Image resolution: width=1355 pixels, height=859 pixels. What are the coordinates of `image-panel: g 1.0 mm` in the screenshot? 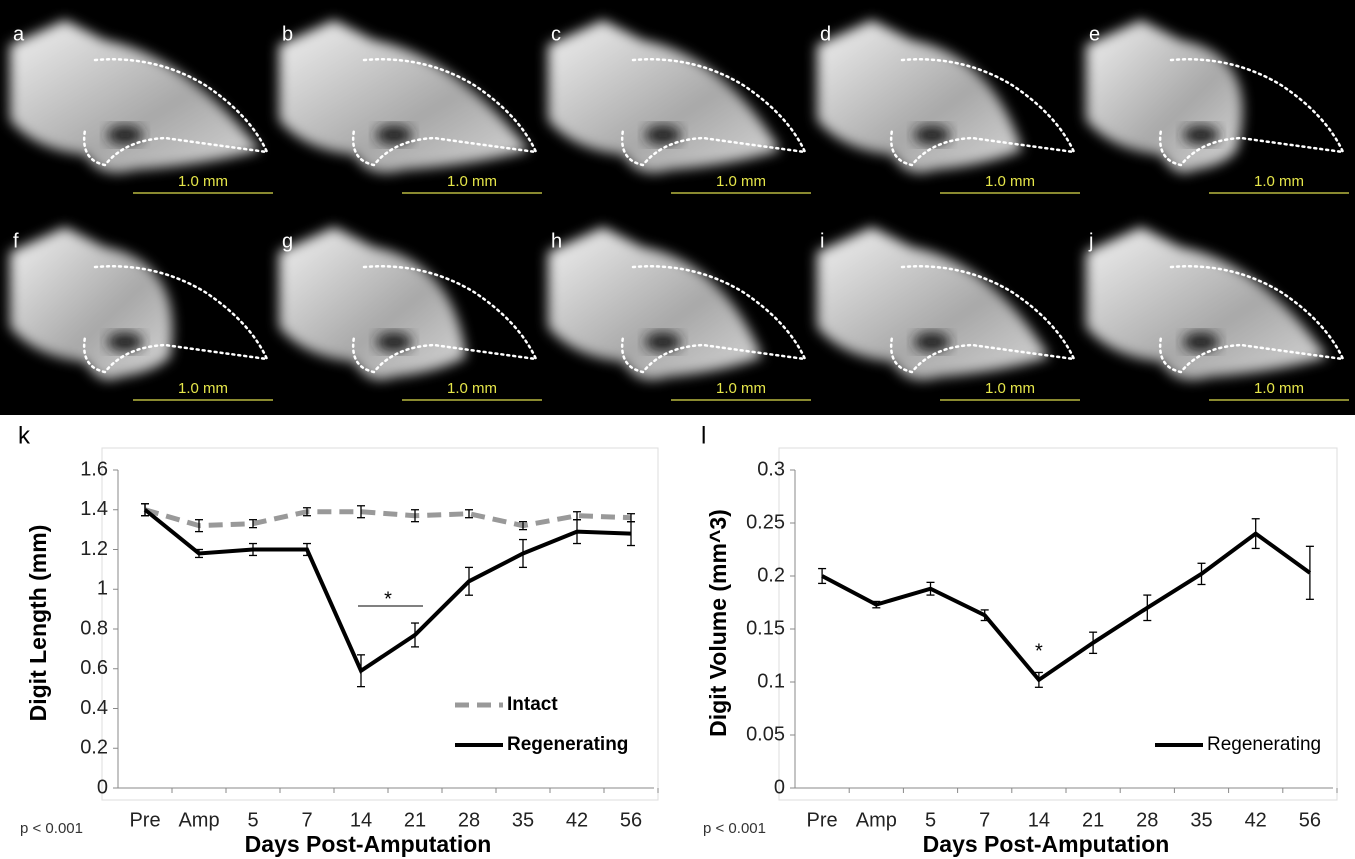 It's located at (410, 314).